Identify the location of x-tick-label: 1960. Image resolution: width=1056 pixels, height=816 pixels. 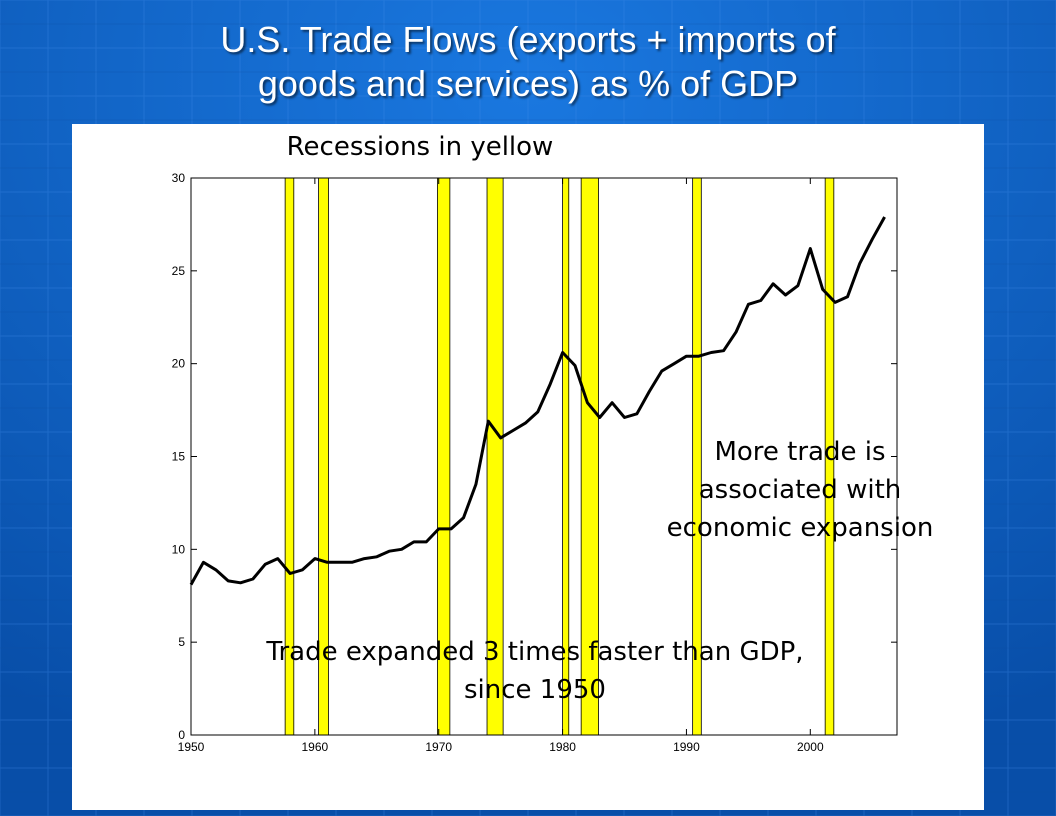
(315, 747).